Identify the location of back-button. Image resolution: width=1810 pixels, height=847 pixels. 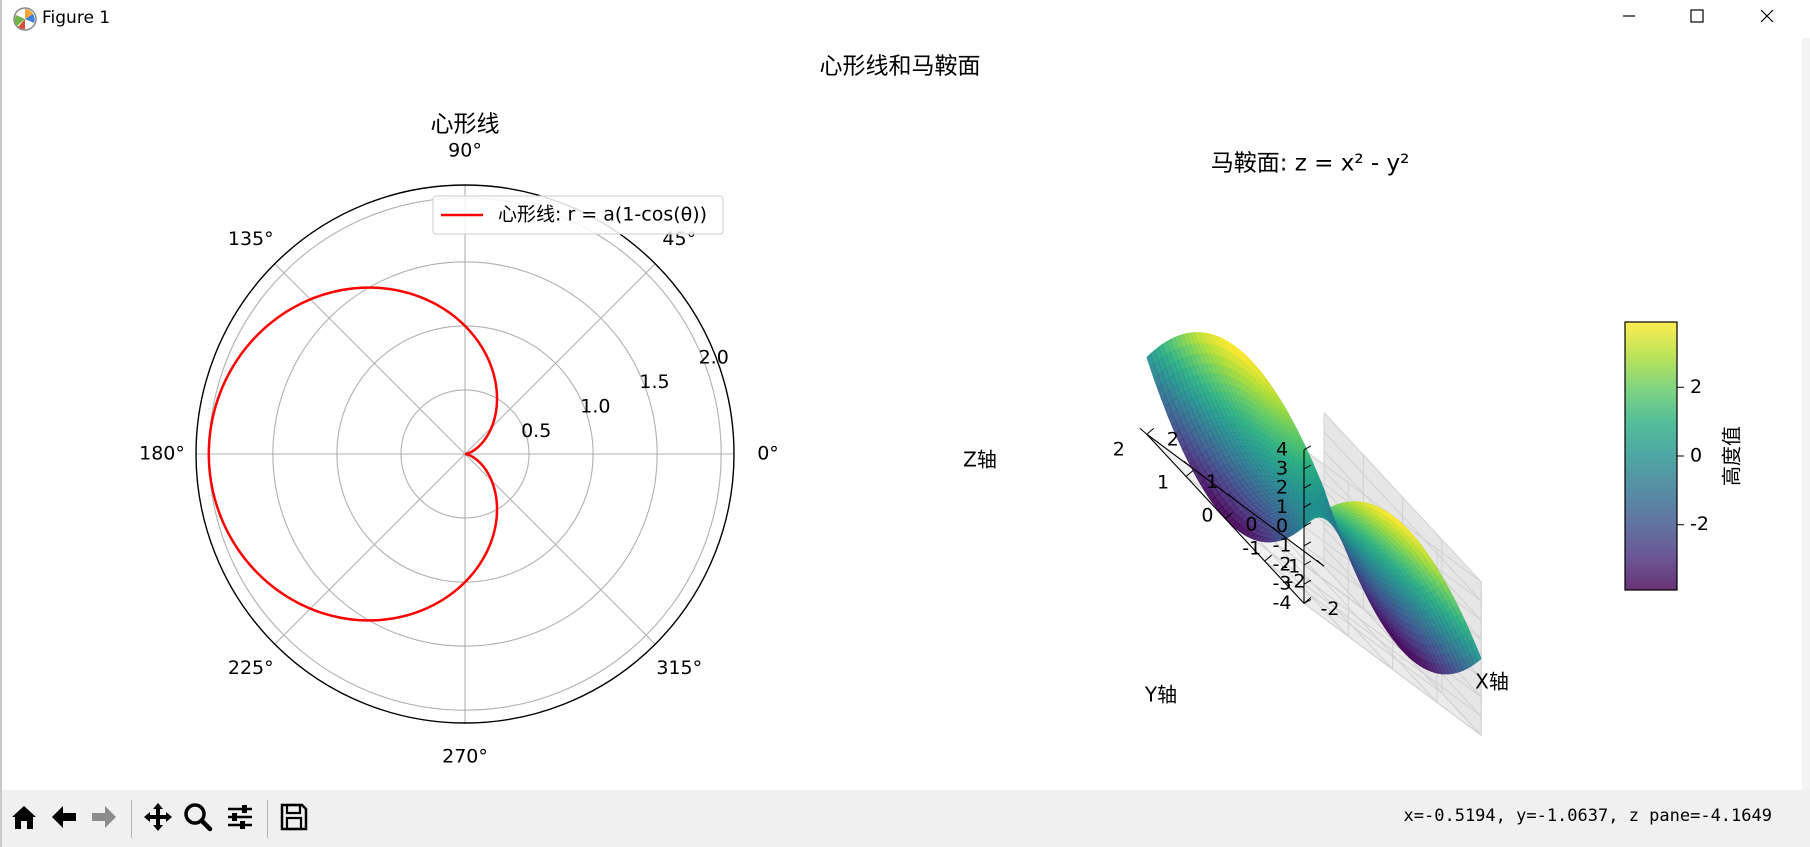
(64, 819).